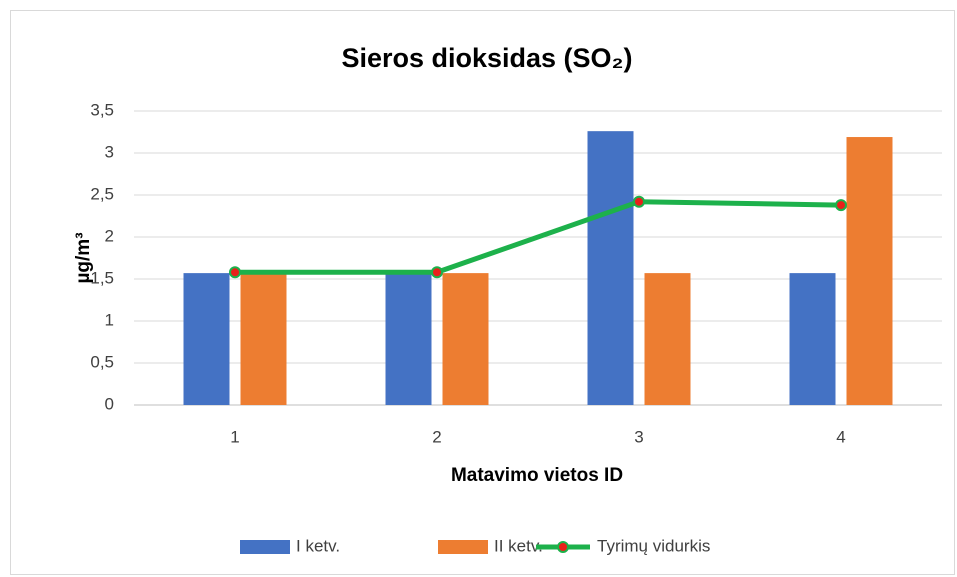  Describe the element at coordinates (518, 545) in the screenshot. I see `legend-label: II ketv.` at that location.